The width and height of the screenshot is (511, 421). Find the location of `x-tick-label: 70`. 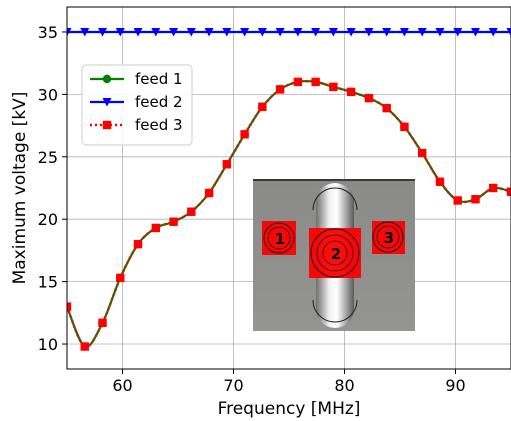

x-tick-label: 70 is located at coordinates (233, 385).